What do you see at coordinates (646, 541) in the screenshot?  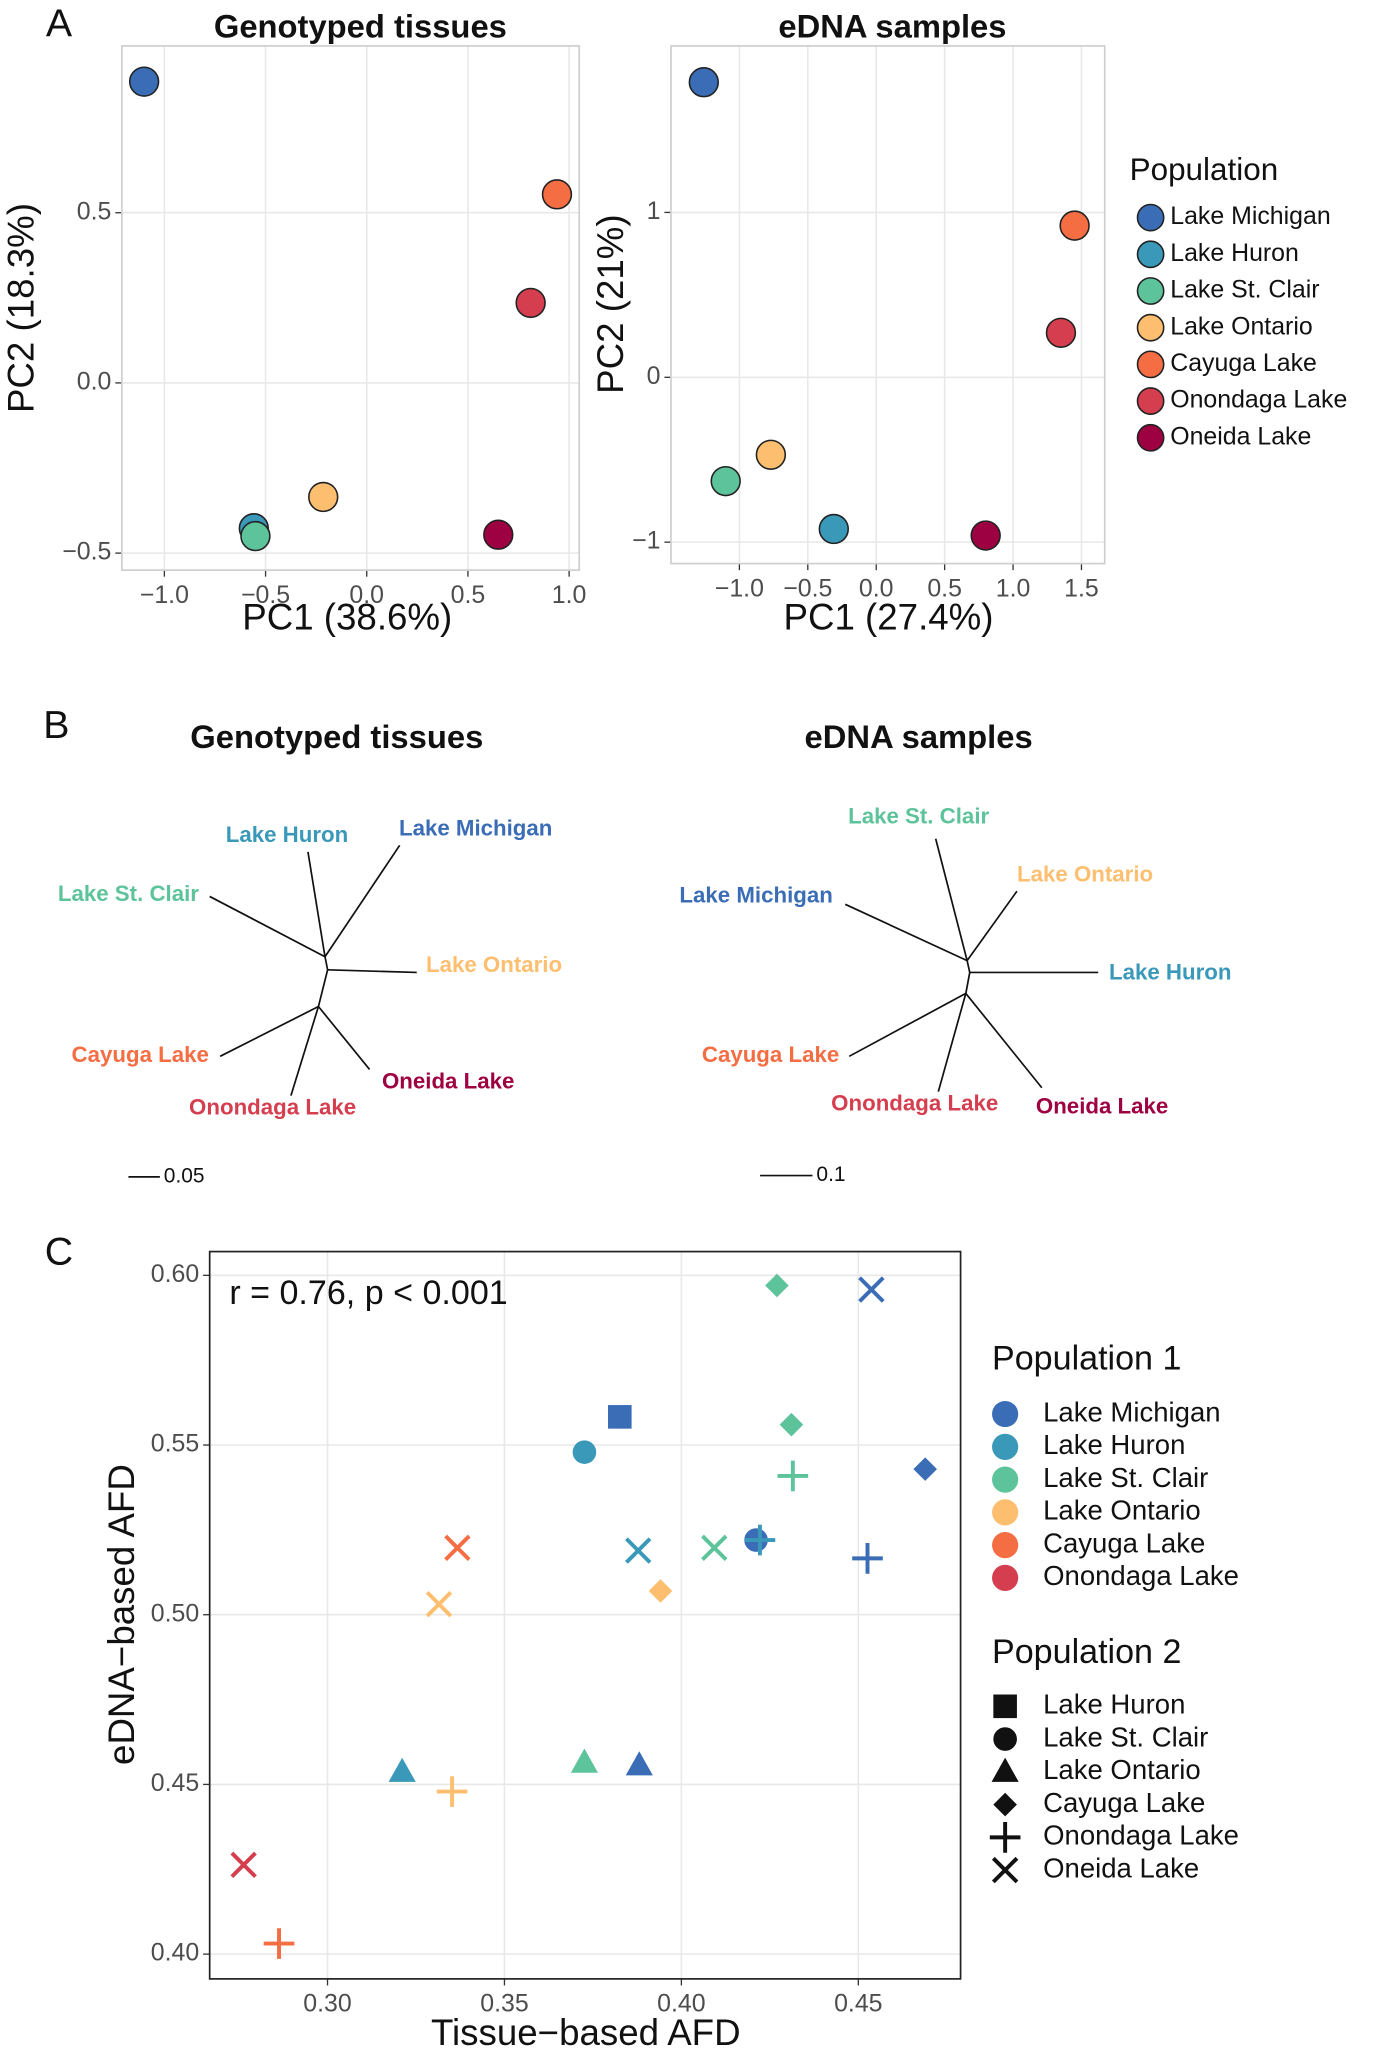 I see `y-tick-label: −1` at bounding box center [646, 541].